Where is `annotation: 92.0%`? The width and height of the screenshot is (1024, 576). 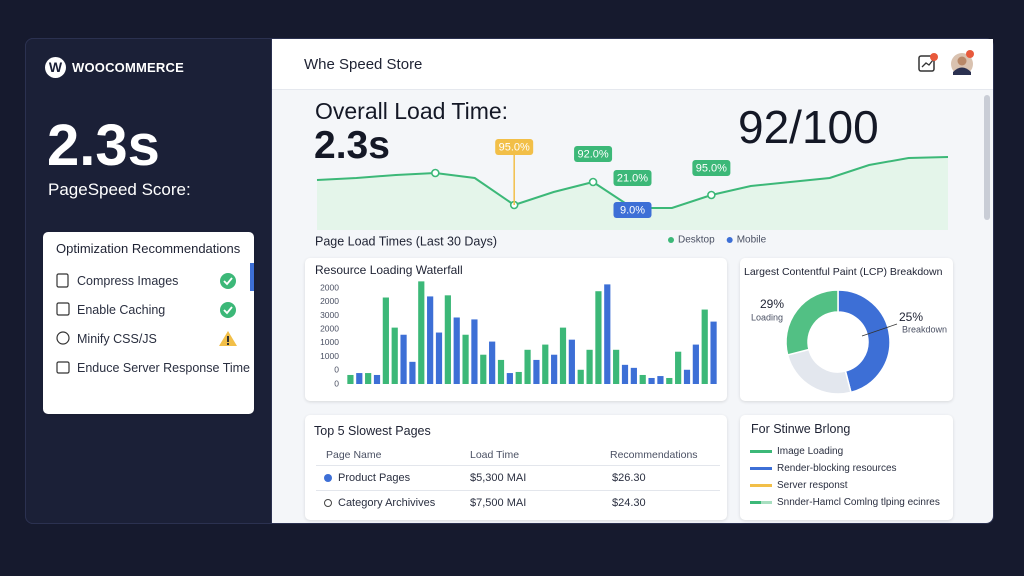
annotation: 92.0% is located at coordinates (592, 154).